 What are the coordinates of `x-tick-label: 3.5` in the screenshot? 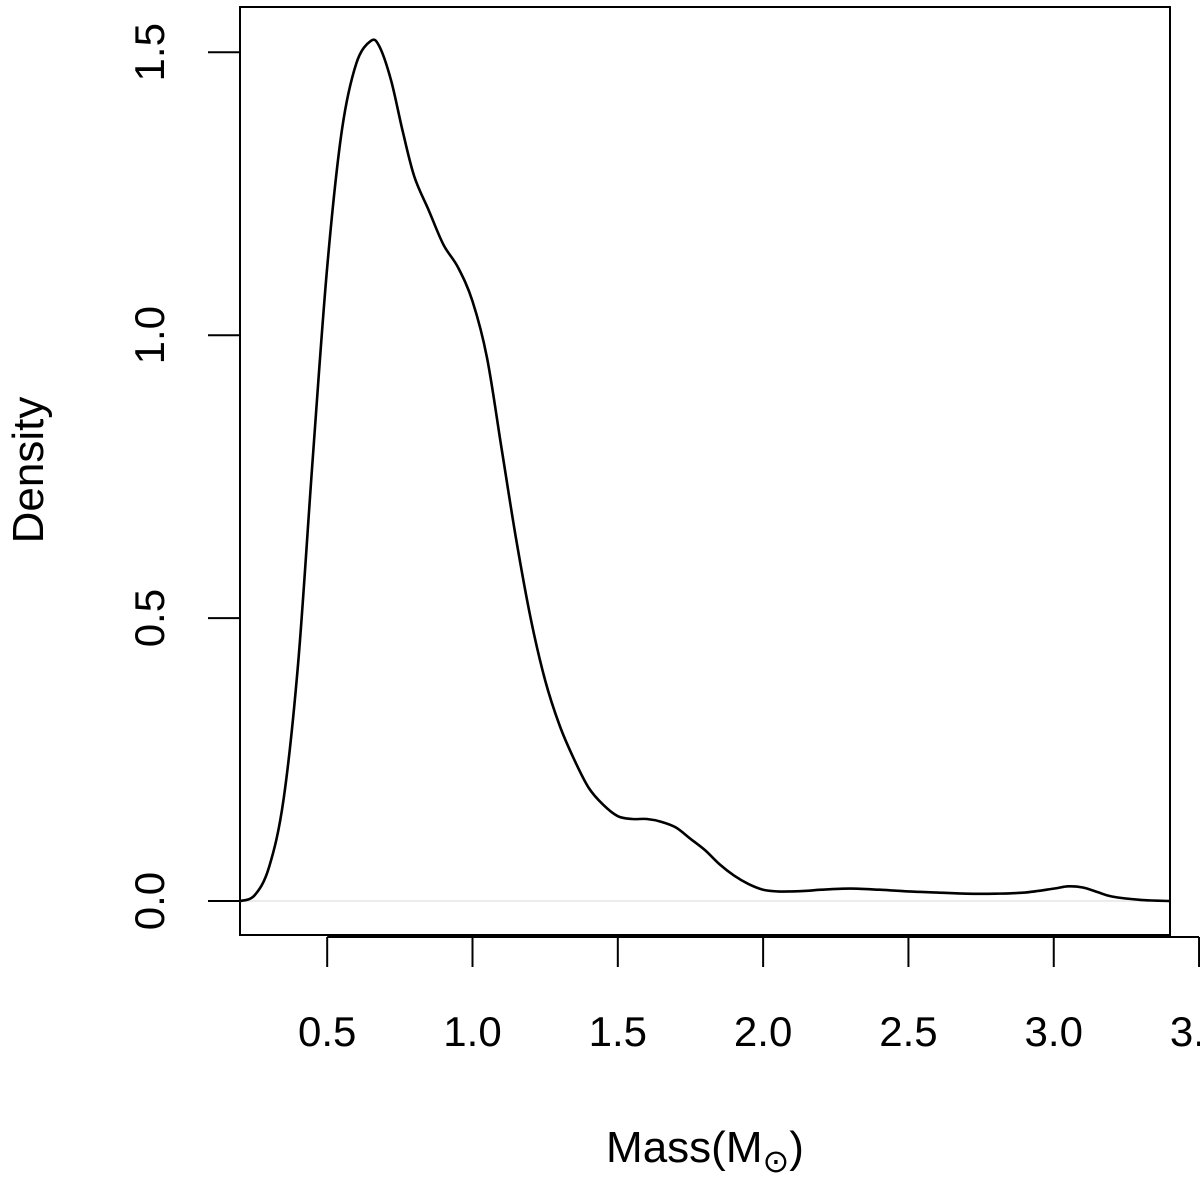 It's located at (1185, 1031).